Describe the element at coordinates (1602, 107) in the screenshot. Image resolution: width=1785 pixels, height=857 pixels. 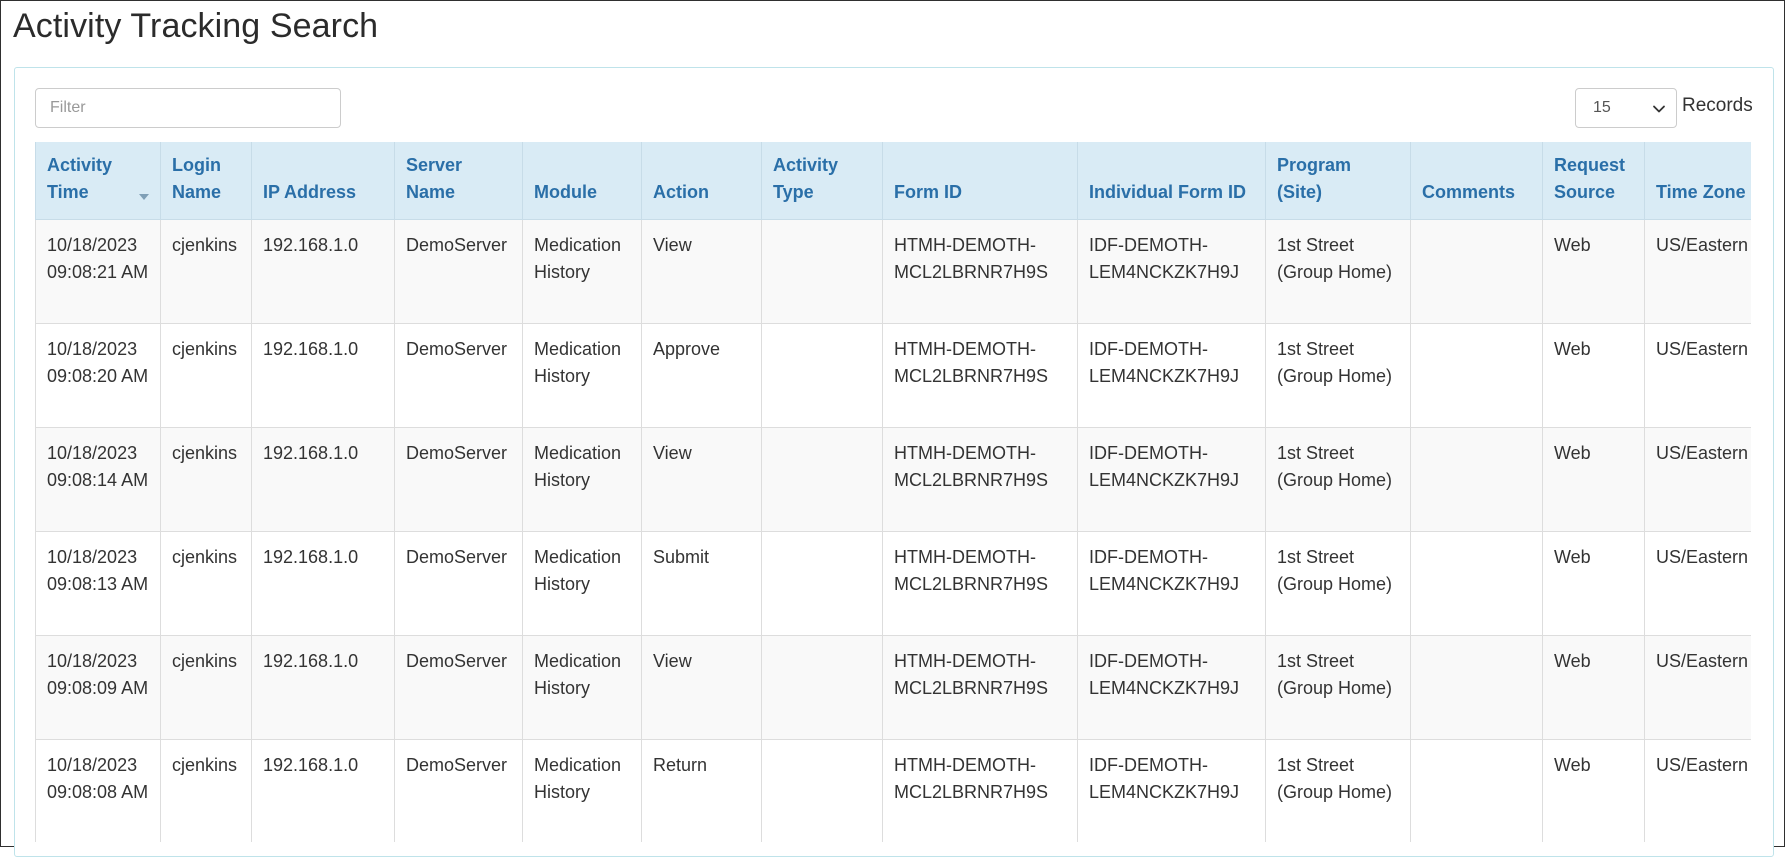
I see `records-per-page-value: 15` at that location.